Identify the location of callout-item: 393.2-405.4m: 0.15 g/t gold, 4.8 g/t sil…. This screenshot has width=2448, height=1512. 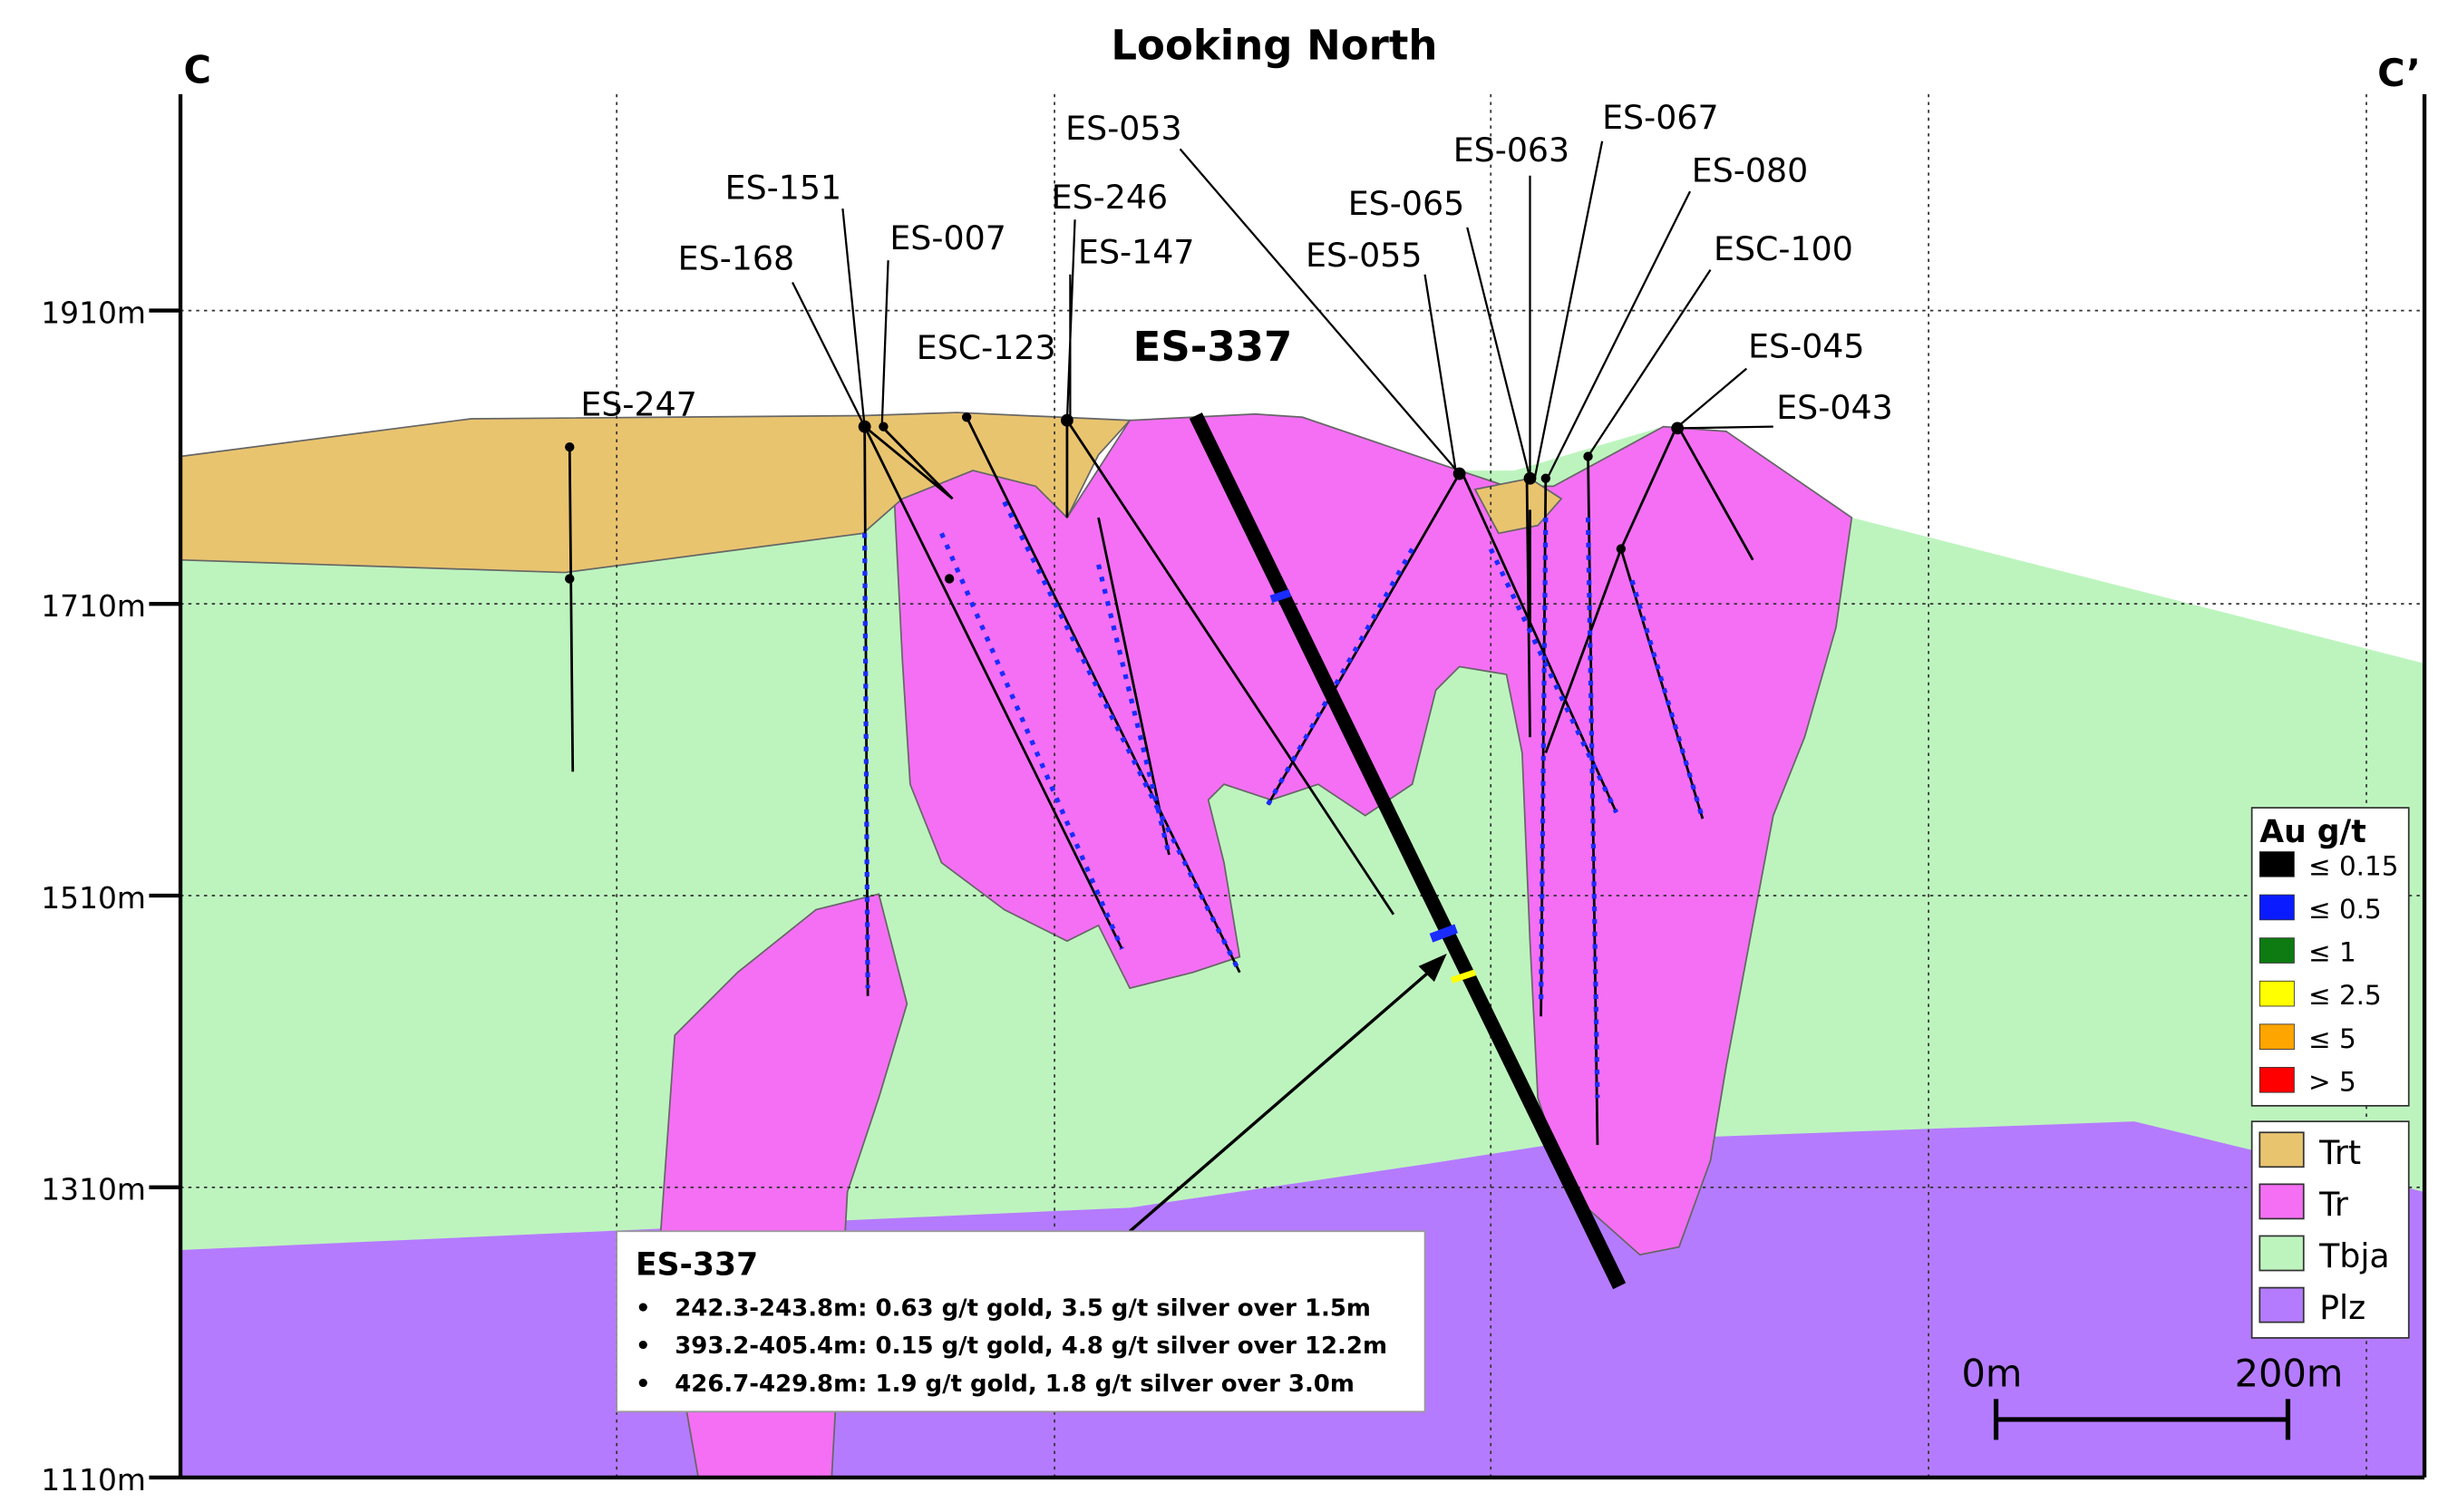
(1031, 1347).